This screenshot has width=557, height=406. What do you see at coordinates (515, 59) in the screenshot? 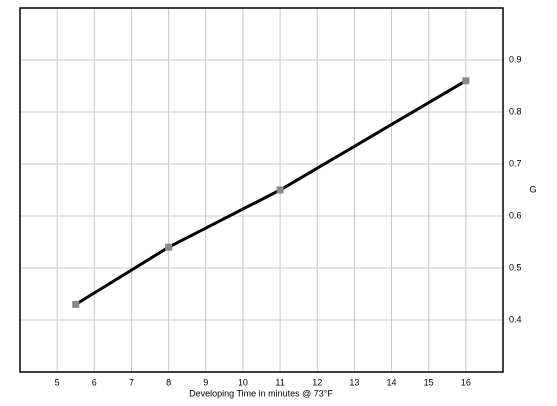
I see `y-tick-label: 0.9` at bounding box center [515, 59].